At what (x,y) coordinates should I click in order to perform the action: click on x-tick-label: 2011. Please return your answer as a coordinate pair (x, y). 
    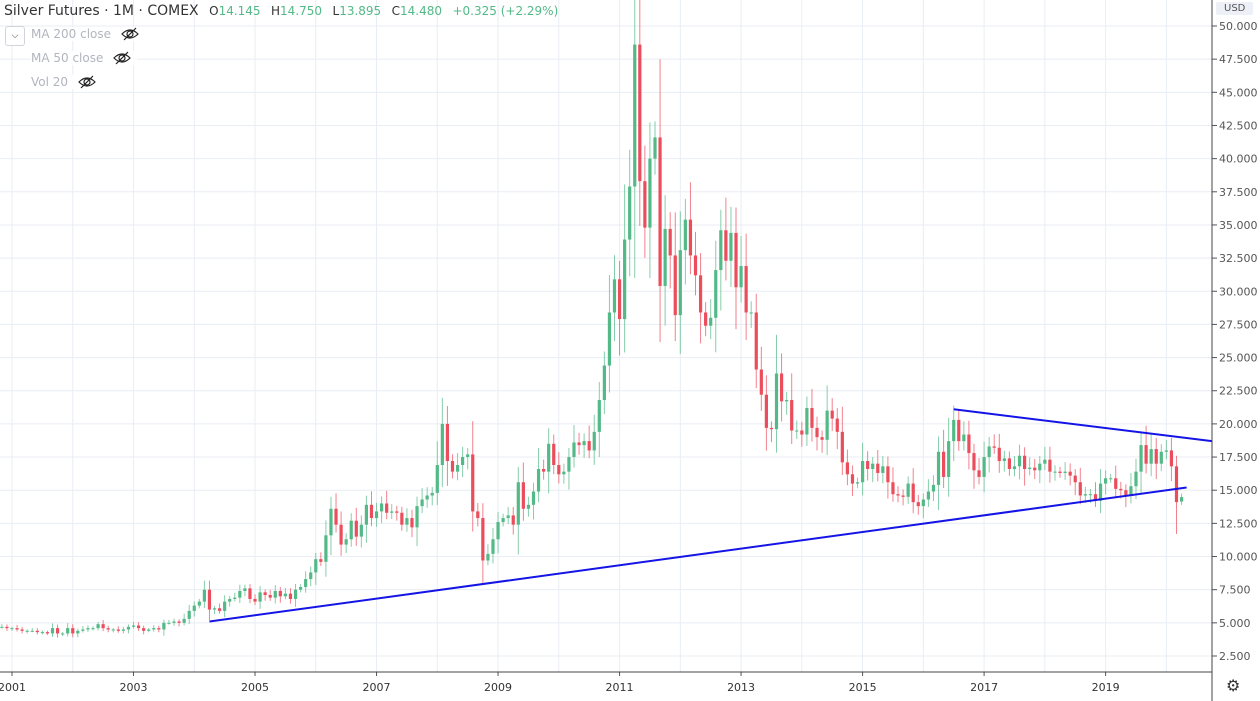
    Looking at the image, I should click on (620, 687).